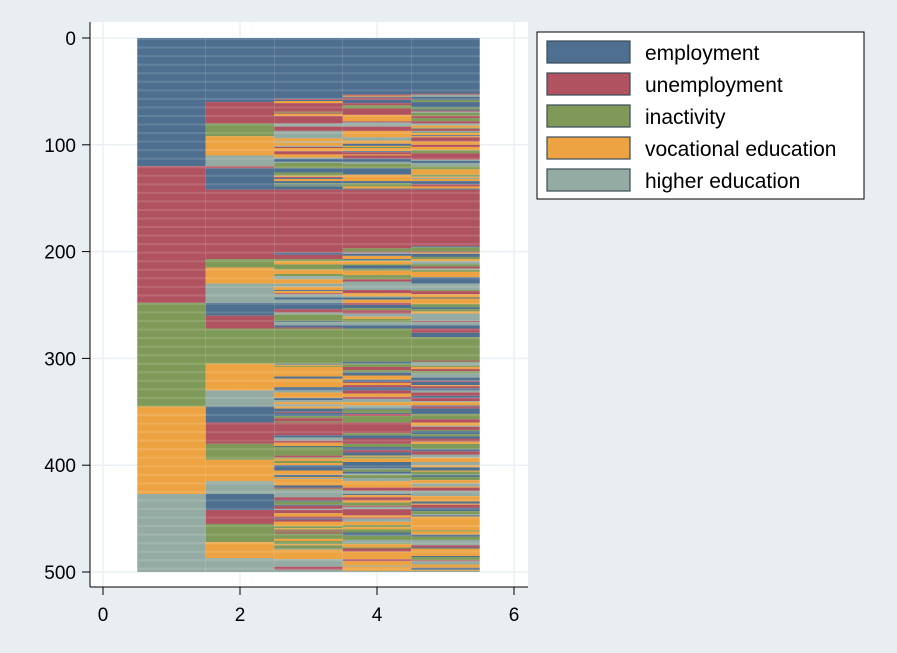 The height and width of the screenshot is (653, 897). What do you see at coordinates (685, 117) in the screenshot?
I see `legend-label: inactivity` at bounding box center [685, 117].